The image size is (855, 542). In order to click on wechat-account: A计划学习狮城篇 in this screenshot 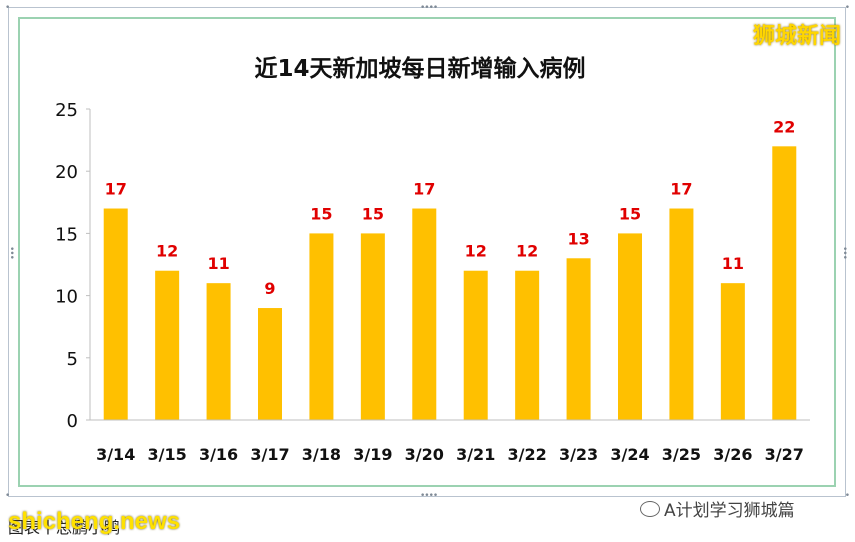, I will do `click(717, 508)`.